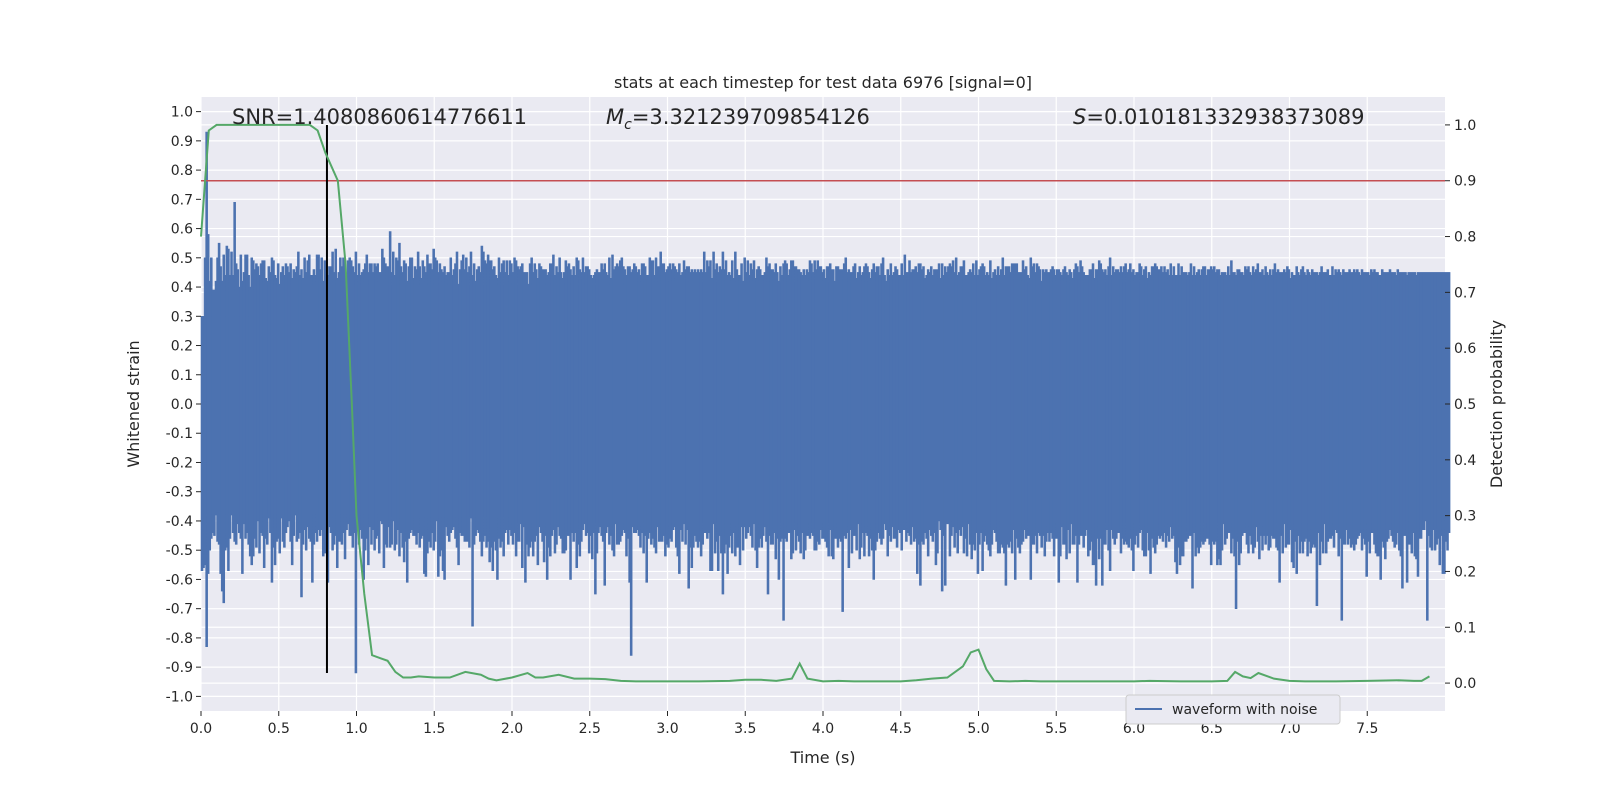  I want to click on x-tick-label: 3.5, so click(745, 729).